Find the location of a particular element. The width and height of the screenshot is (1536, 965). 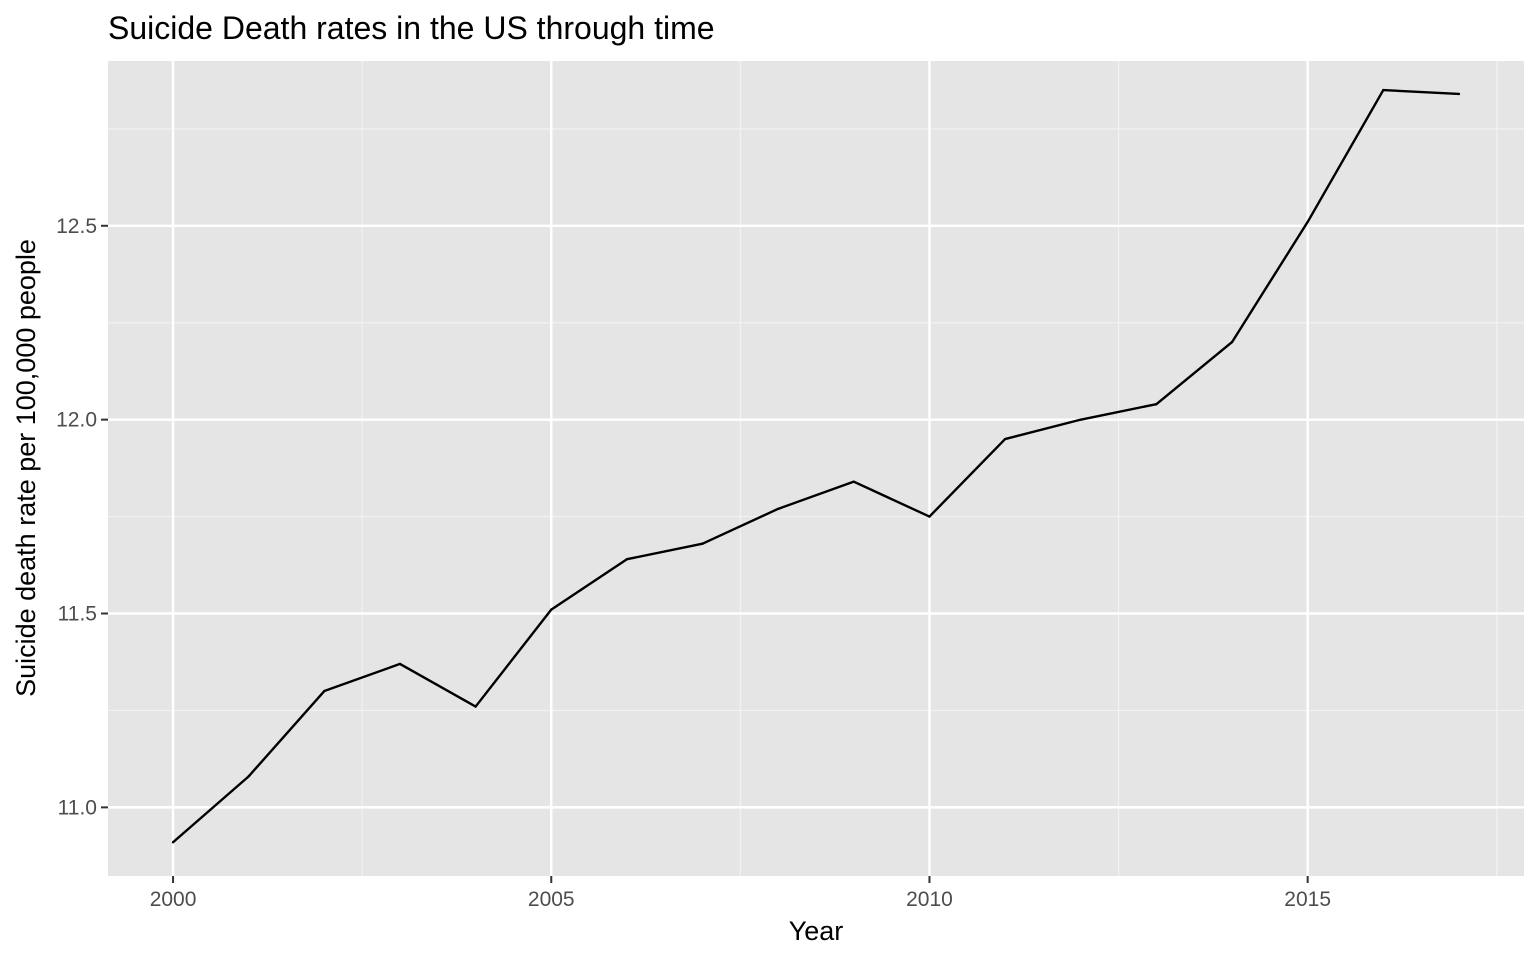

y-tick-label: 12.5 is located at coordinates (76, 226).